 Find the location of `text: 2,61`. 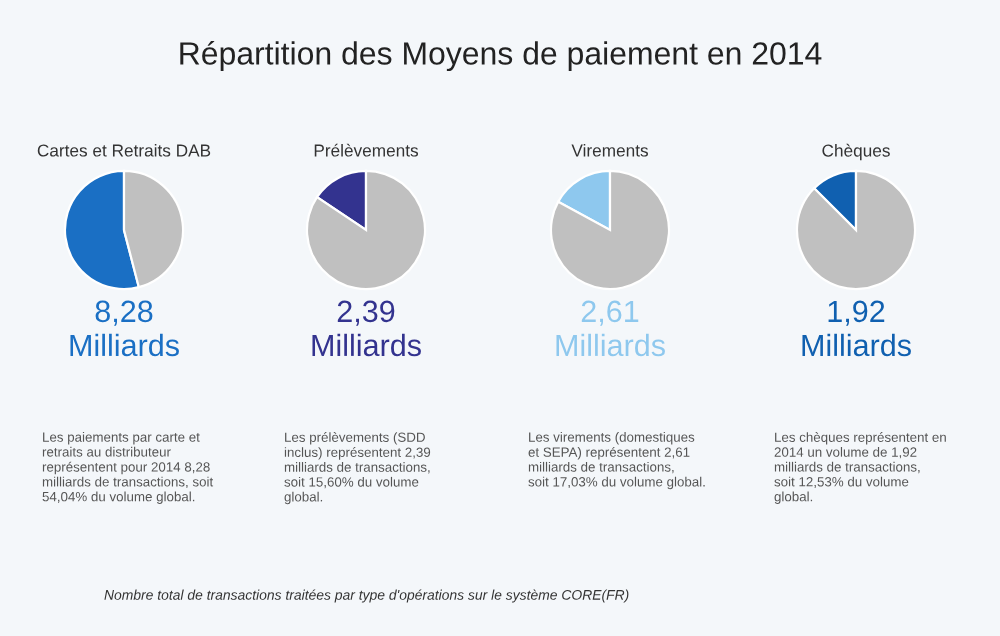

text: 2,61 is located at coordinates (610, 313).